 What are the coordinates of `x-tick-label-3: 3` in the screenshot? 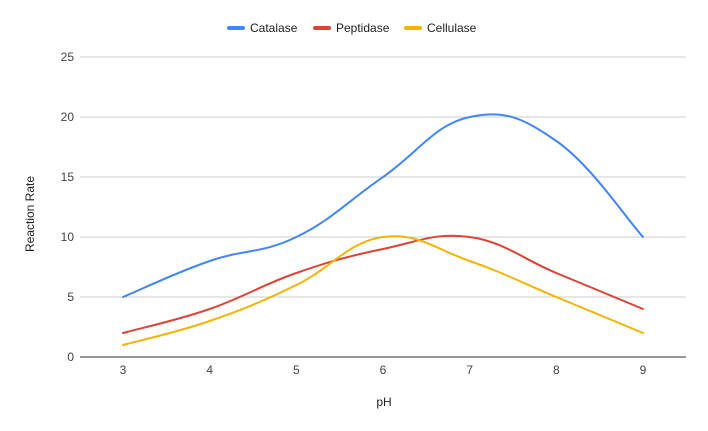 It's located at (123, 370).